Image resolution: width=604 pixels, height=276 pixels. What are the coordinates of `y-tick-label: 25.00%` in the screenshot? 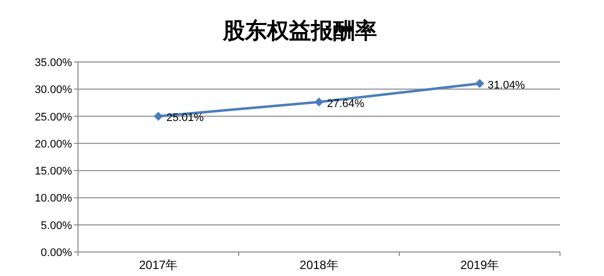 It's located at (53, 117).